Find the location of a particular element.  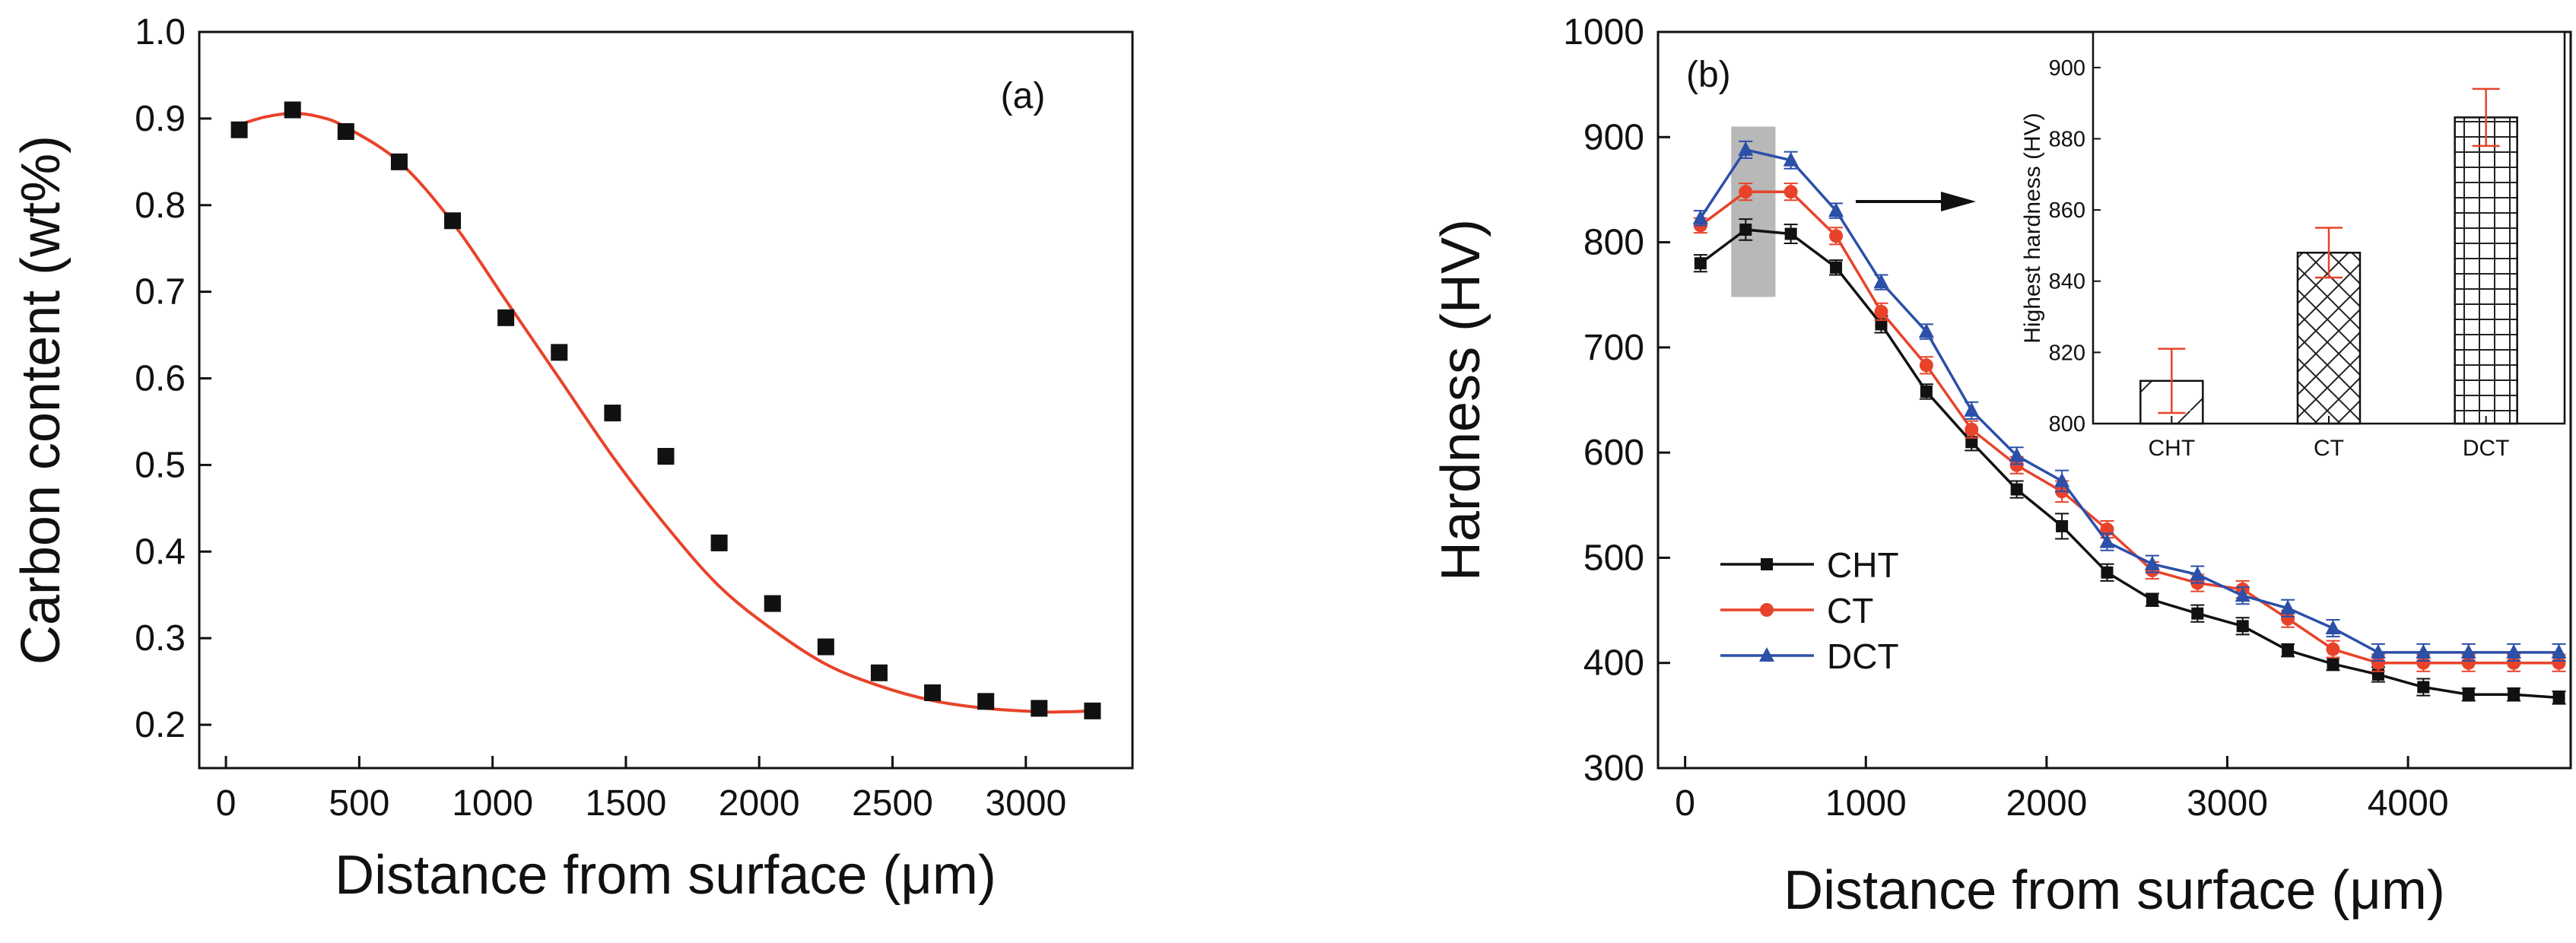

legend: CHT CT DCT is located at coordinates (1809, 610).